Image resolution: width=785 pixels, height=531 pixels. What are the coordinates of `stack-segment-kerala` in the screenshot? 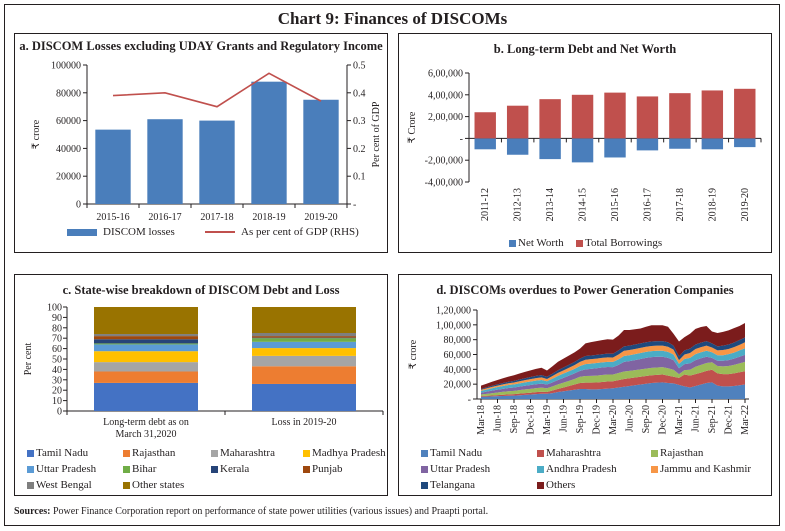 It's located at (304, 338).